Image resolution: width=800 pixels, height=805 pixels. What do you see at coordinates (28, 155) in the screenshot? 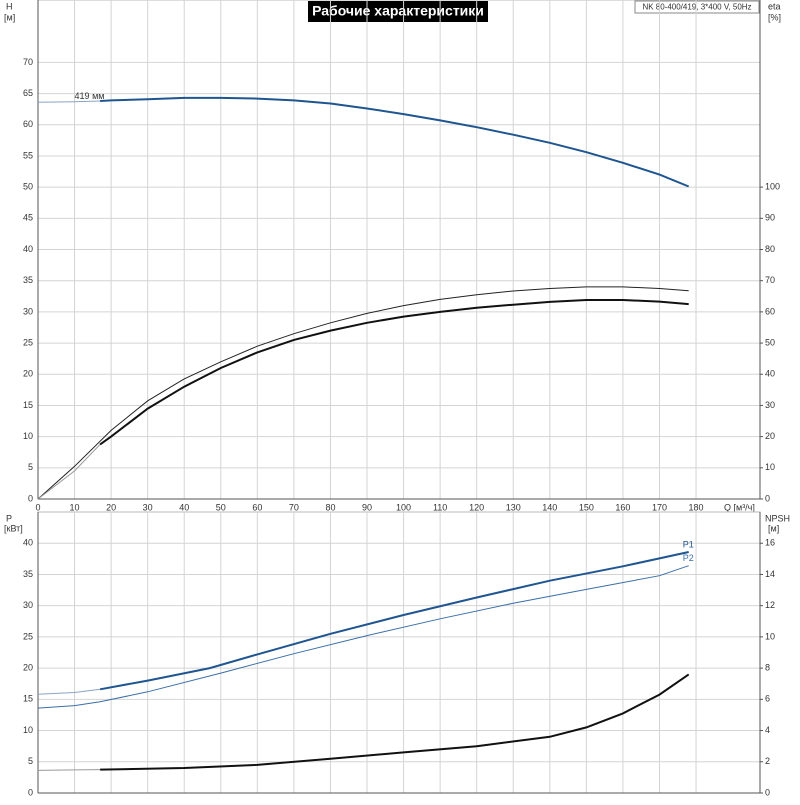
I see `y-tick-label: 55` at bounding box center [28, 155].